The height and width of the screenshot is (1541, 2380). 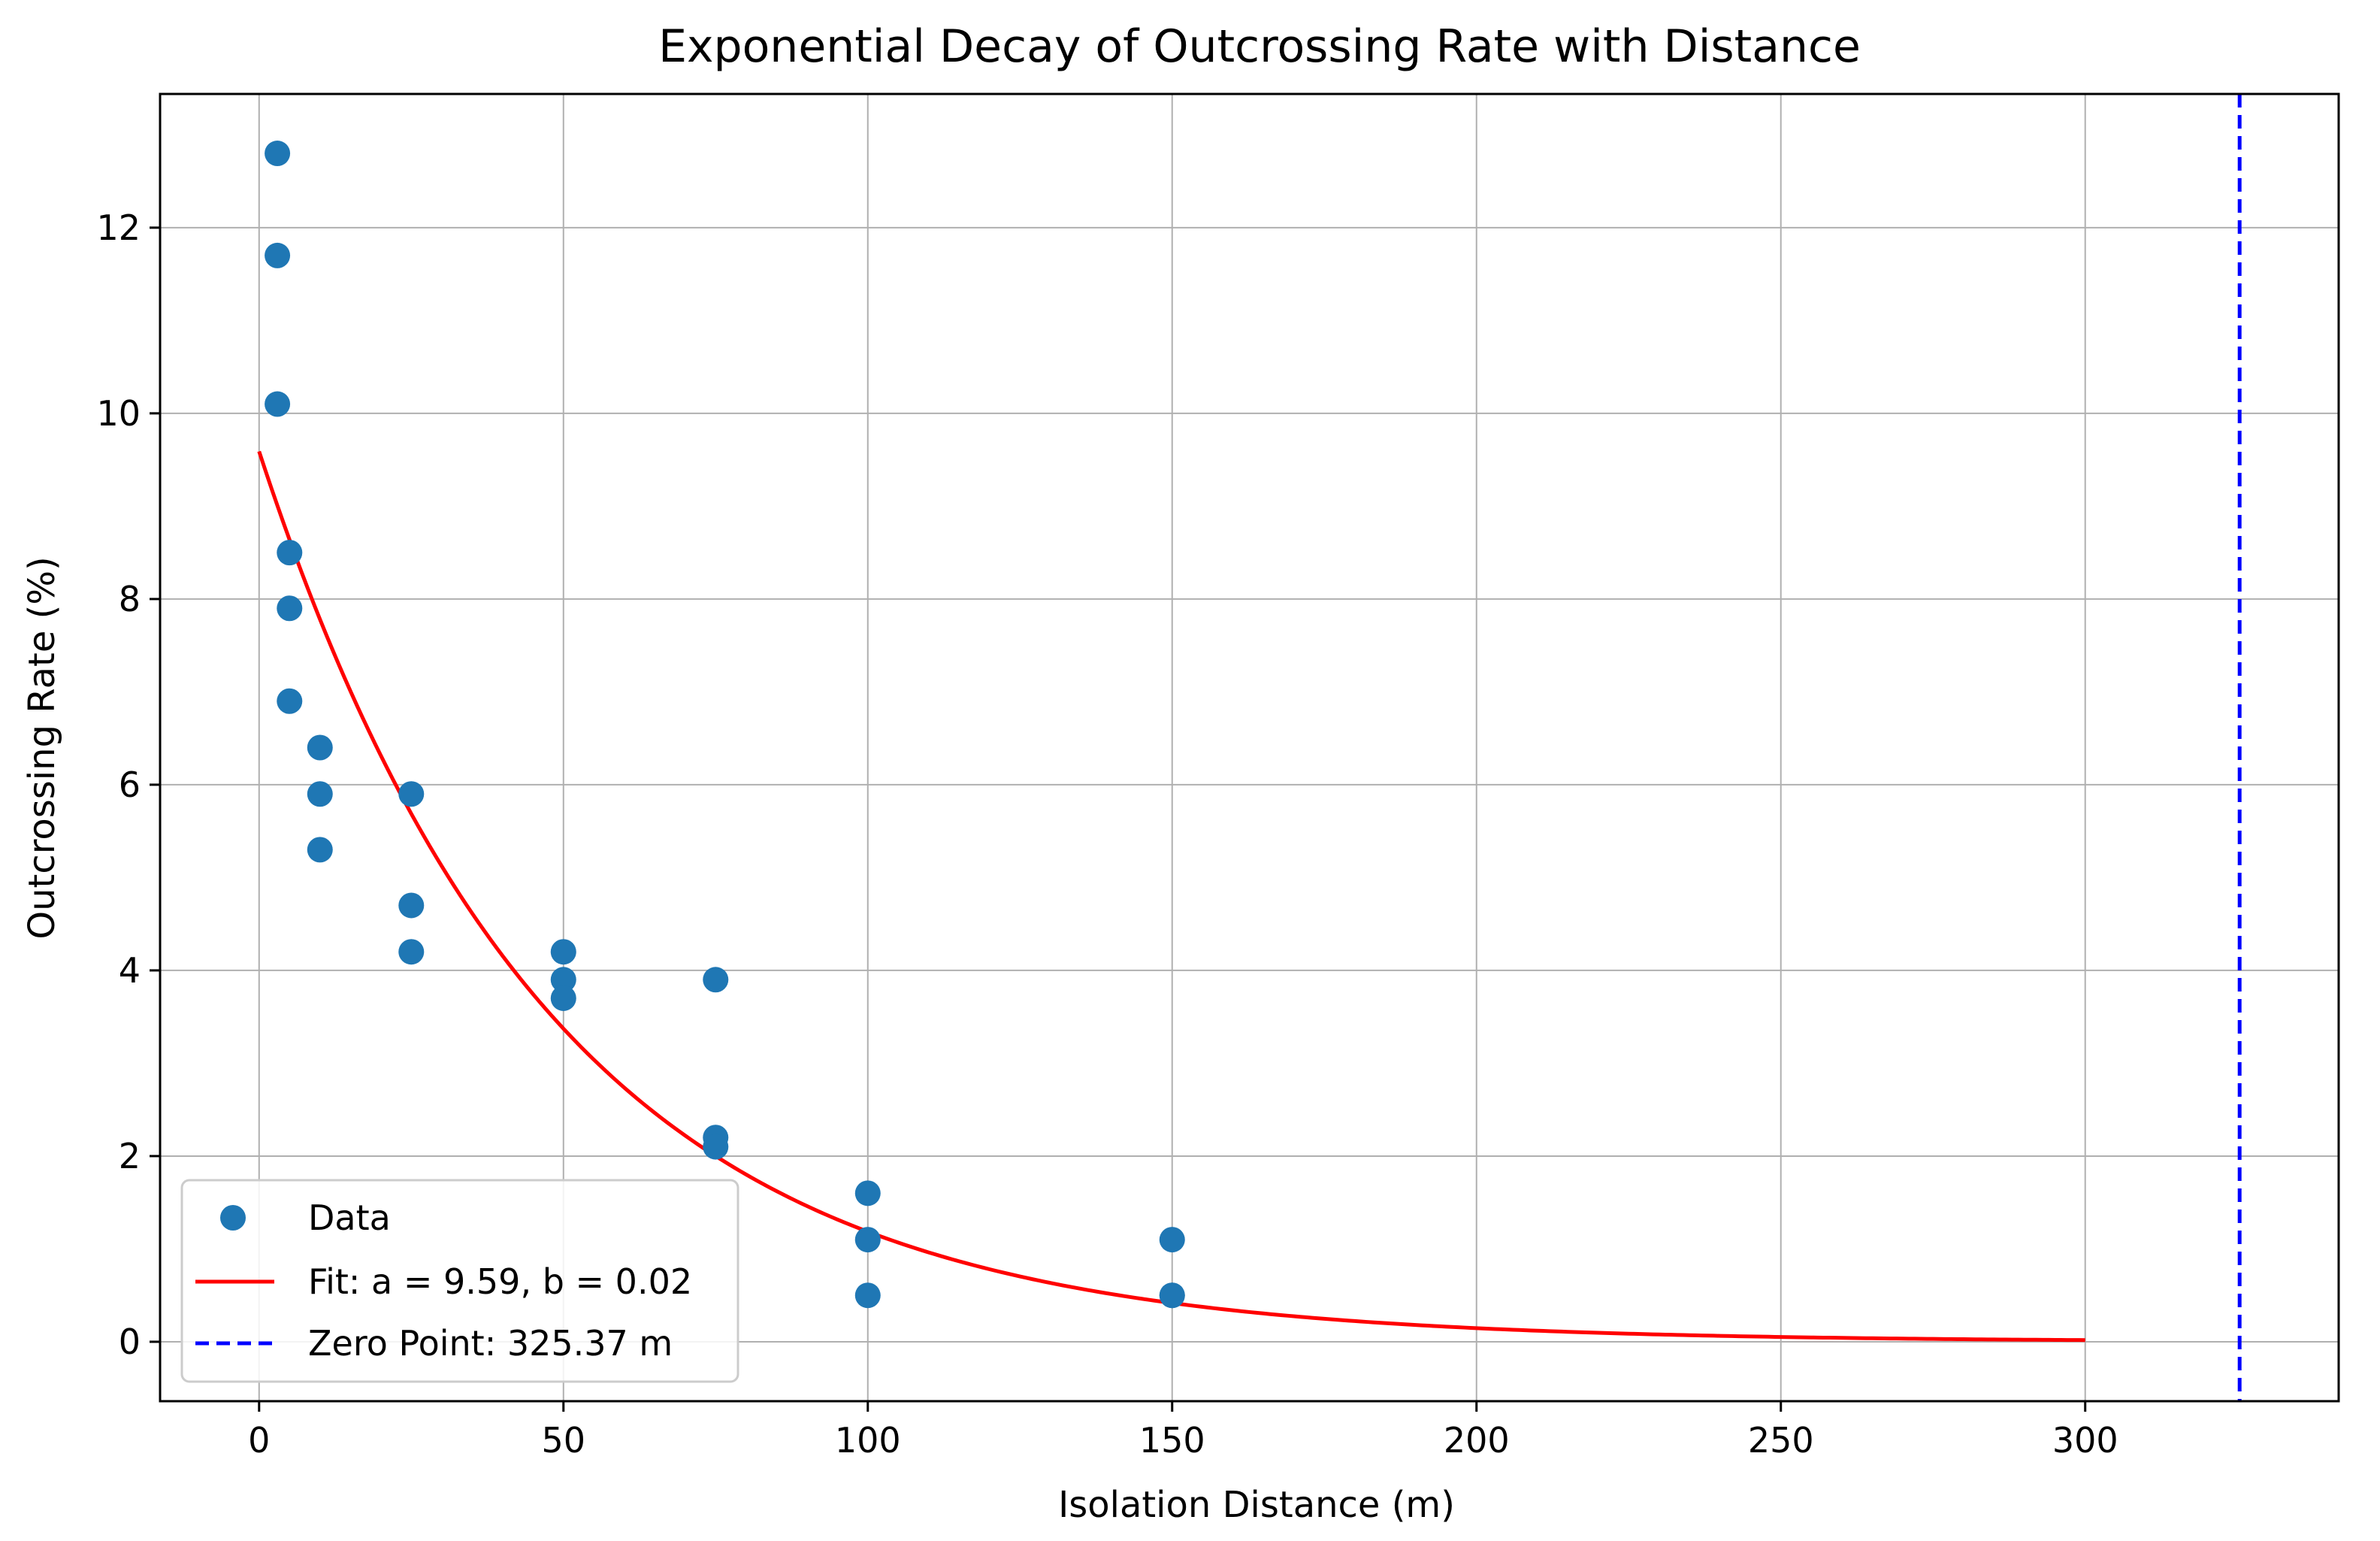 I want to click on legend-box, so click(x=459, y=1281).